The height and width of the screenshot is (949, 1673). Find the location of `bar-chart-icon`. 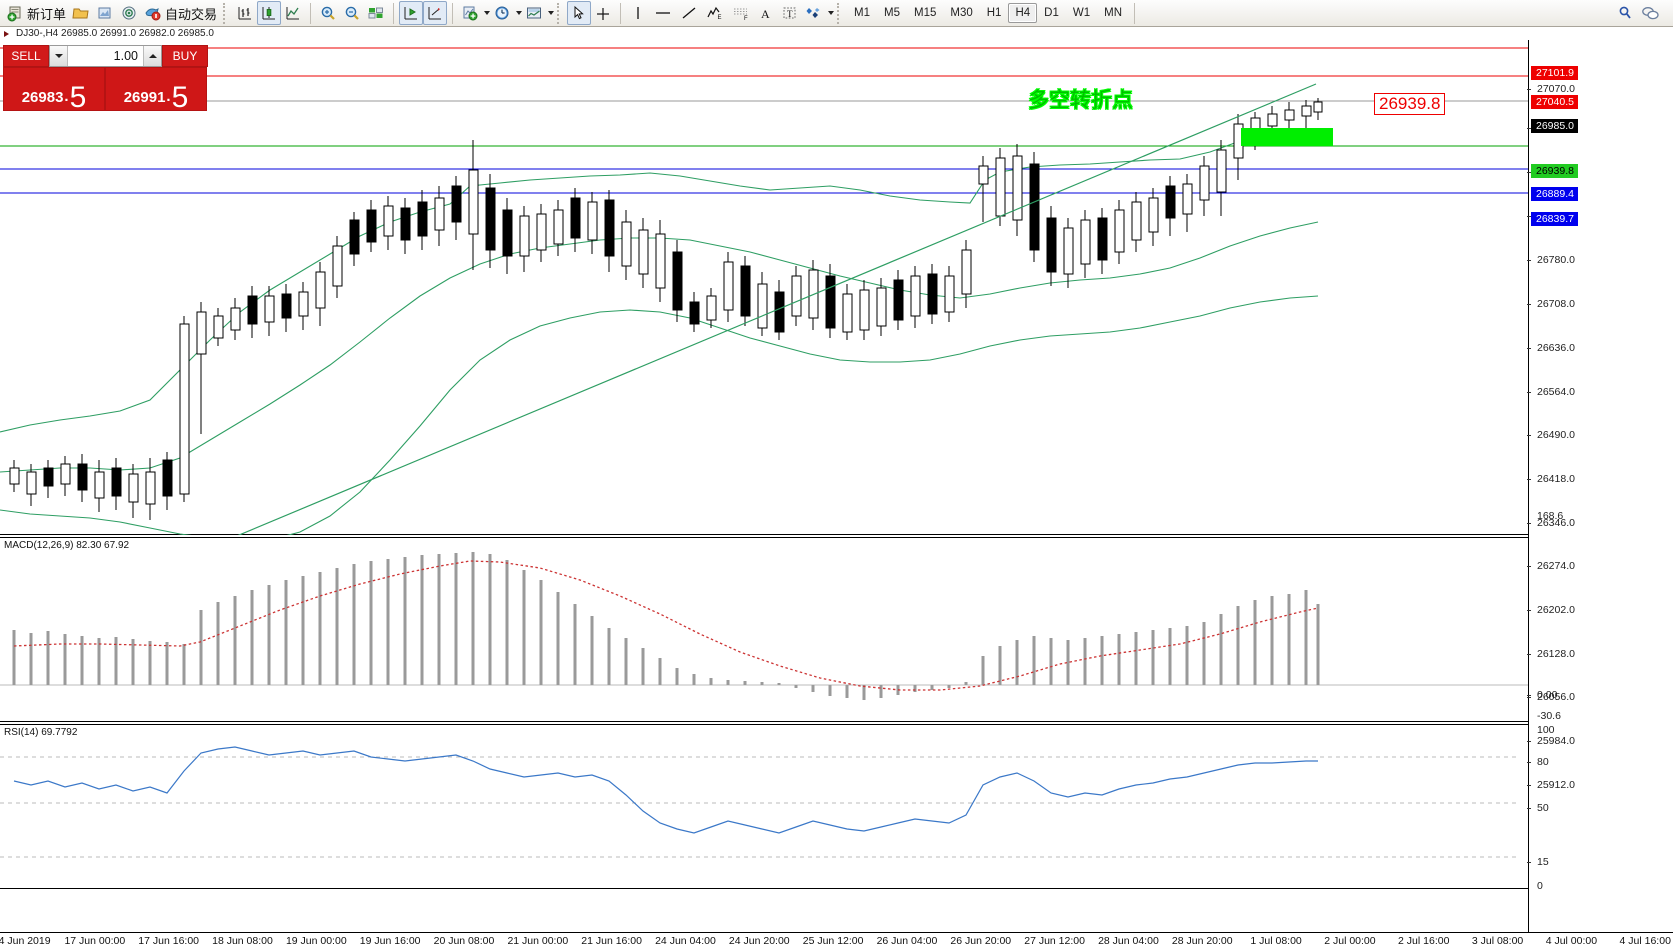

bar-chart-icon is located at coordinates (245, 13).